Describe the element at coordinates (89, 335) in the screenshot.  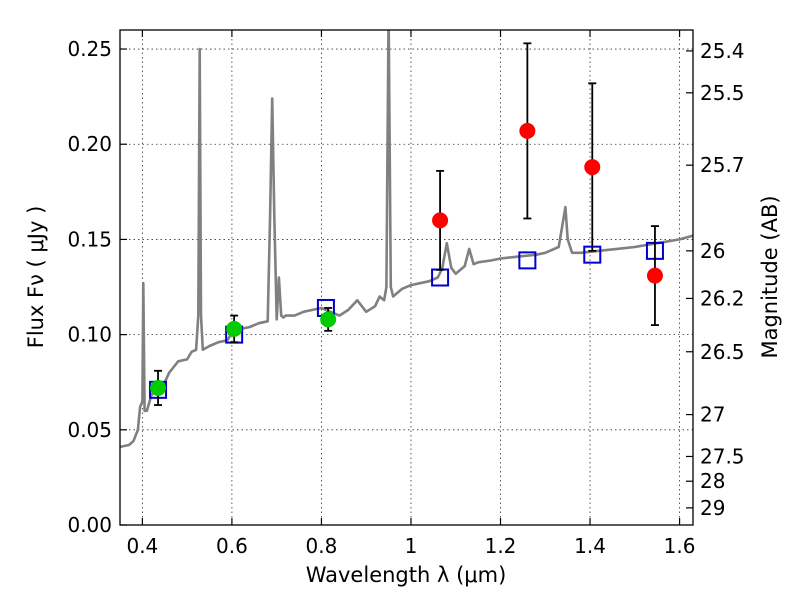
I see `y-tick-label: 0.10` at that location.